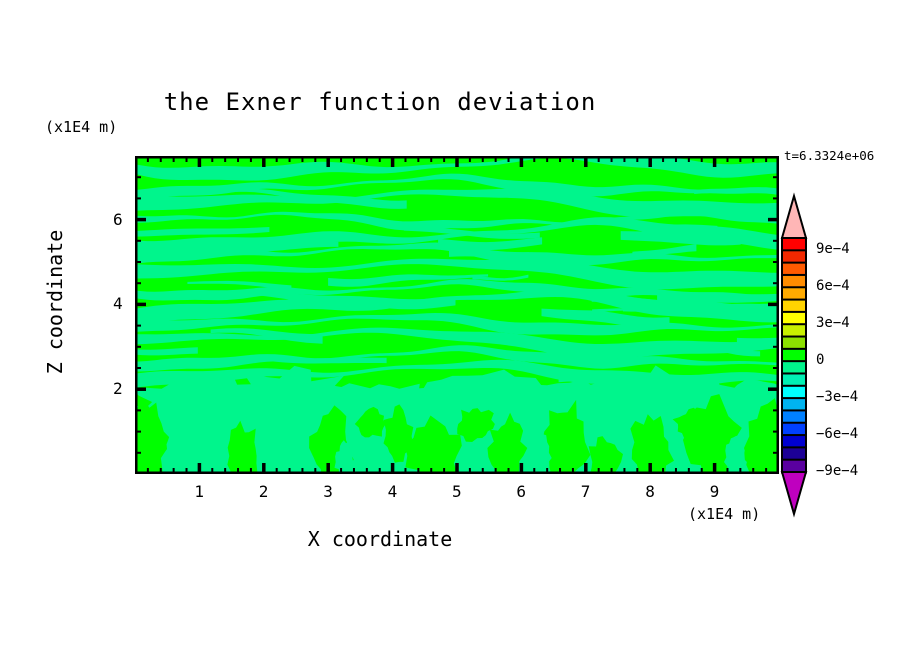 The height and width of the screenshot is (654, 904). I want to click on y-tick-label: 4, so click(118, 304).